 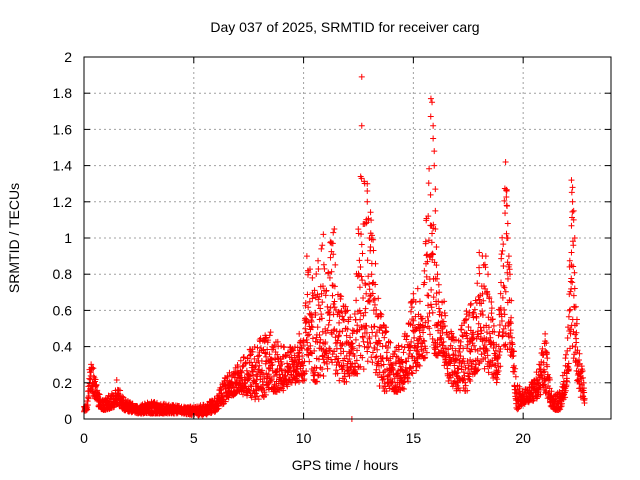 I want to click on x-tick-label: 0, so click(x=84, y=438).